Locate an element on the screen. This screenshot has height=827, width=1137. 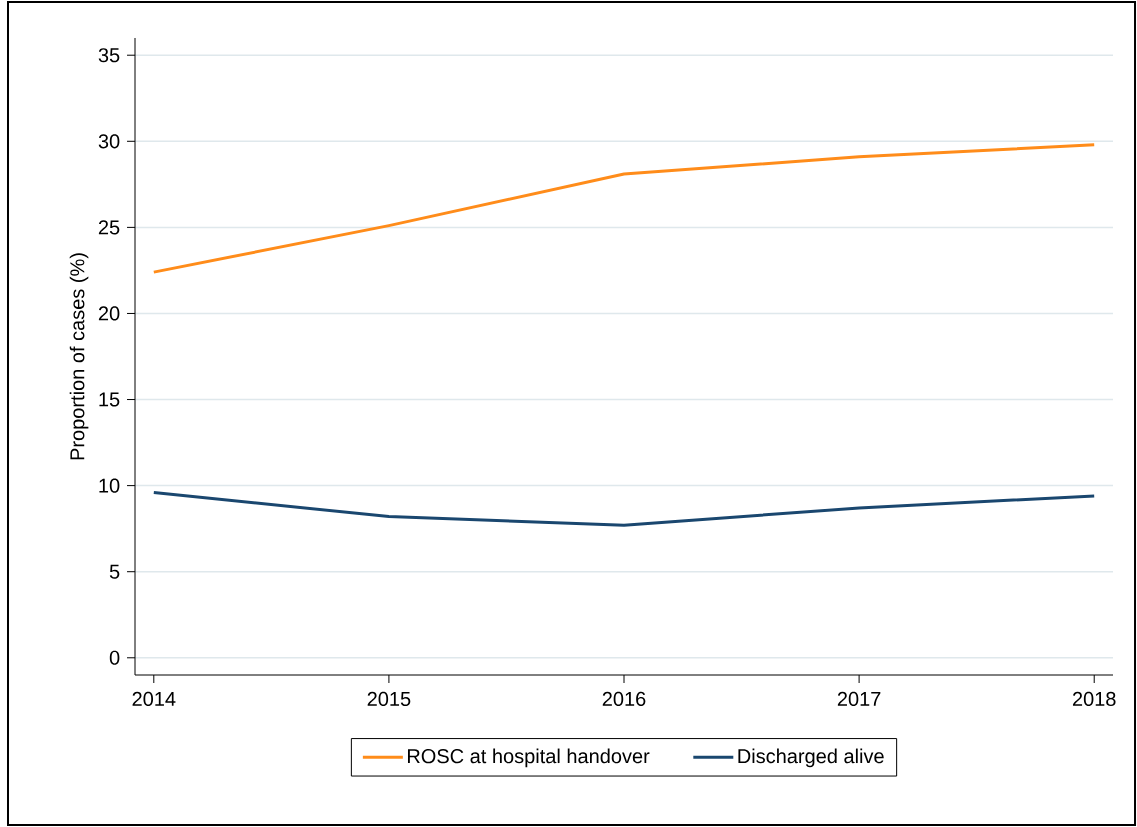
y-tick-label: 25 is located at coordinates (109, 227).